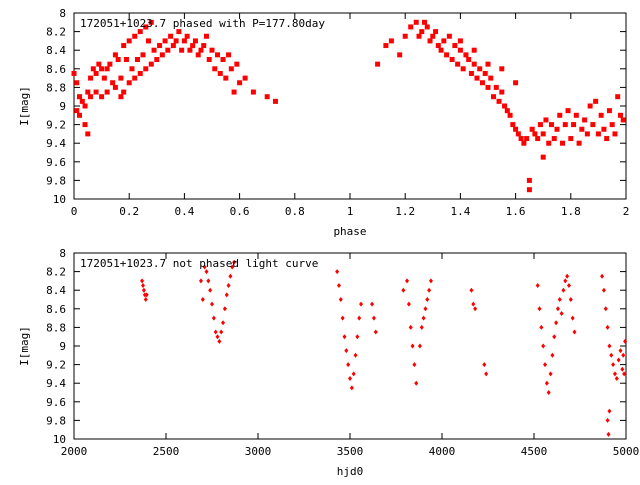 Image resolution: width=640 pixels, height=485 pixels. I want to click on unphased-y-axis-label: I[mag], so click(24, 346).